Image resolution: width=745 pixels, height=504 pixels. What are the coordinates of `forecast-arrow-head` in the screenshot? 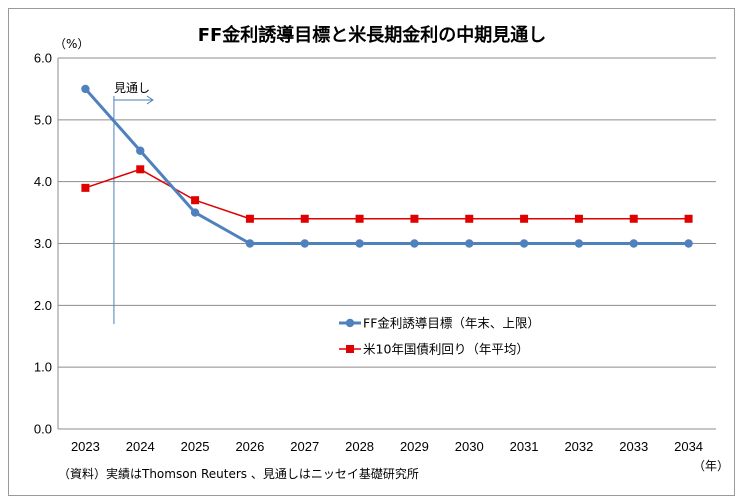 It's located at (150, 100).